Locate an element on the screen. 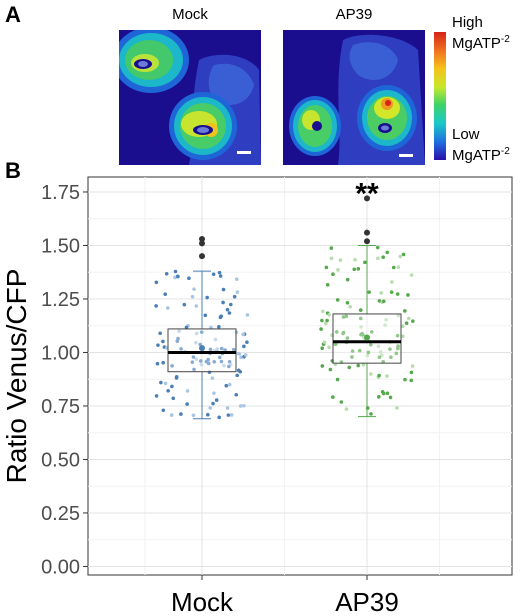 This screenshot has width=520, height=616. mean-point is located at coordinates (367, 337).